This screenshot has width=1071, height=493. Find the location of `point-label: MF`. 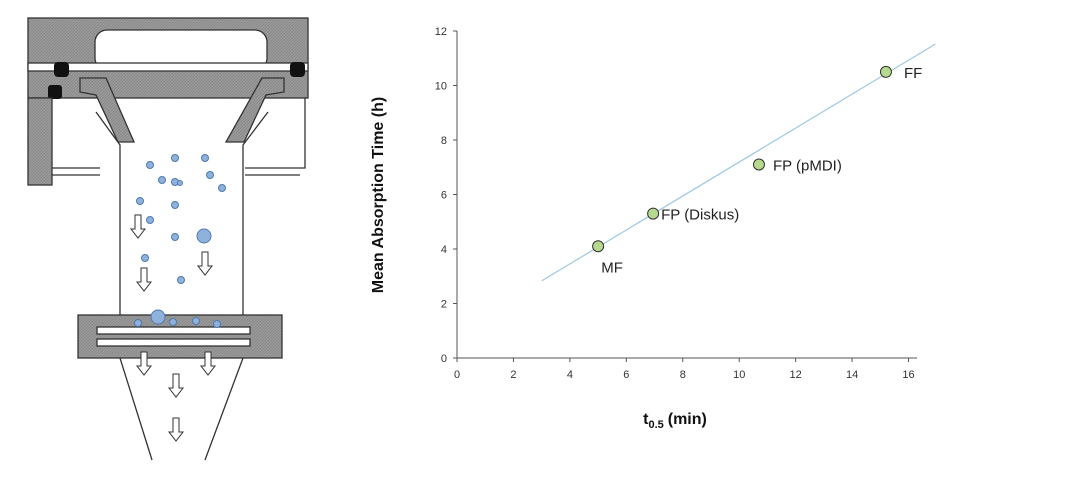

point-label: MF is located at coordinates (612, 267).